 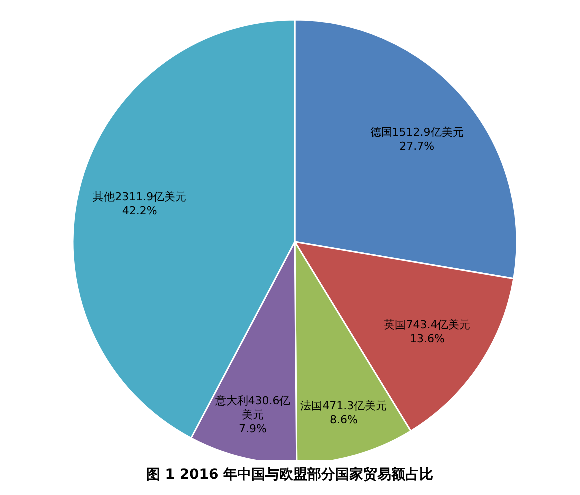 What do you see at coordinates (140, 204) in the screenshot?
I see `slice-label: 其他2311.9亿美元 42.2%` at bounding box center [140, 204].